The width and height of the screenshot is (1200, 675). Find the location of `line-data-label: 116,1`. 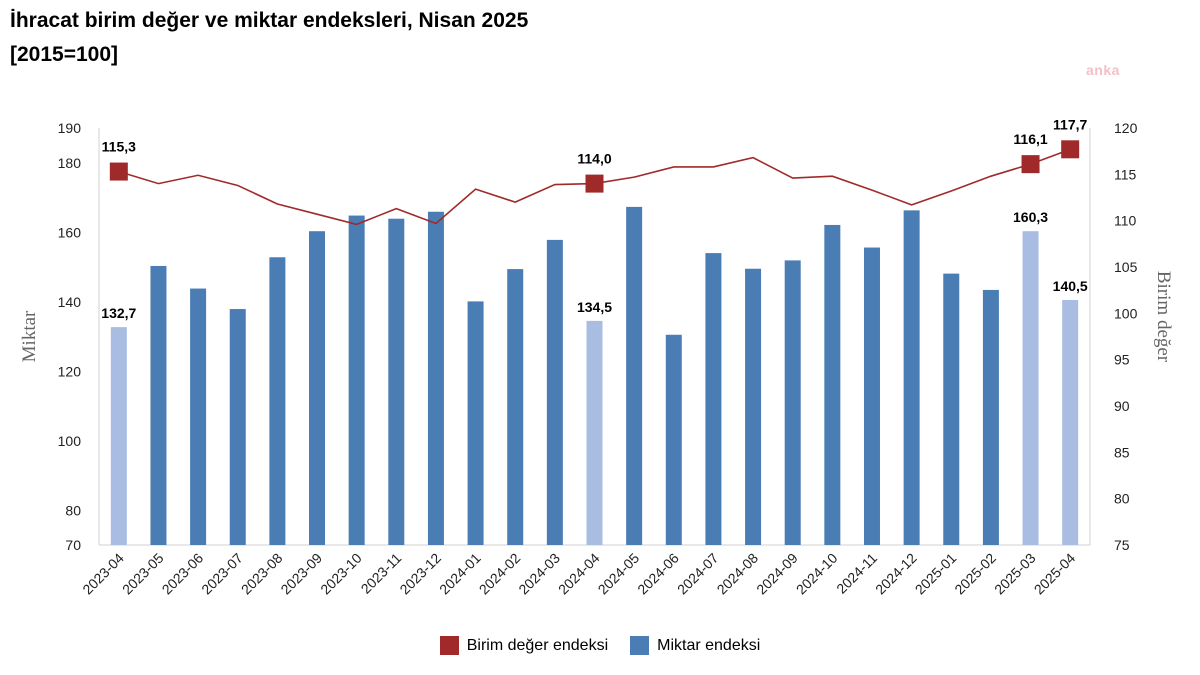

line-data-label: 116,1 is located at coordinates (1030, 139).